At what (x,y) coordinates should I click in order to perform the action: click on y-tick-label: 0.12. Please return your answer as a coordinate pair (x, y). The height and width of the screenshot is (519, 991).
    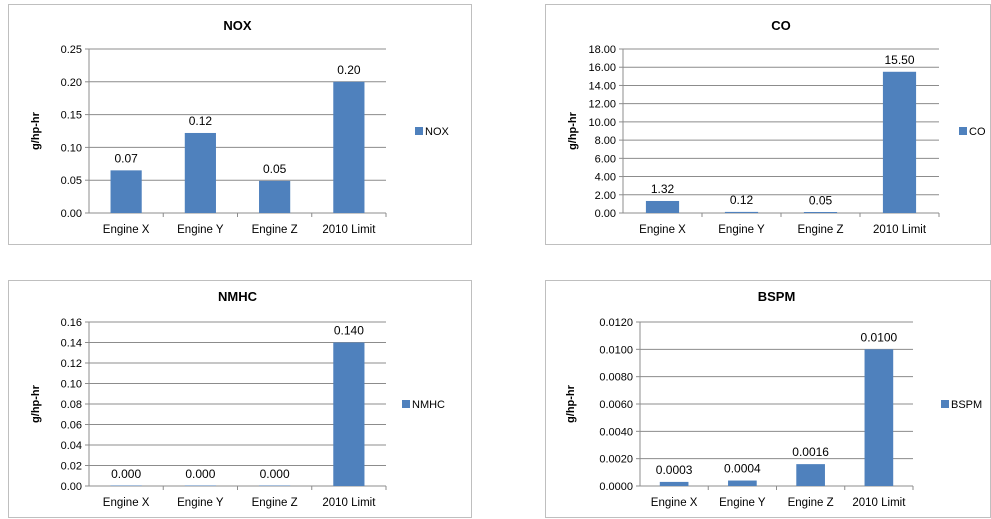
    Looking at the image, I should click on (71, 364).